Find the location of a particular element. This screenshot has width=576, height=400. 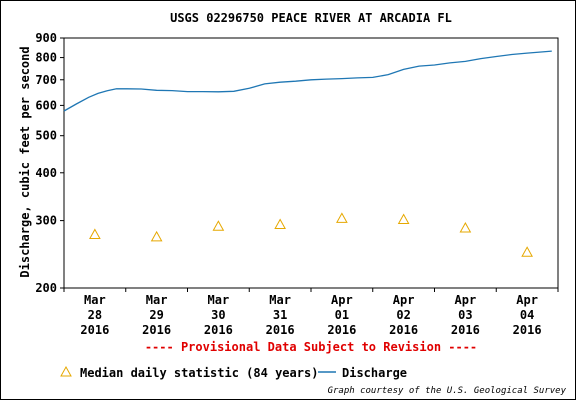

legend-discharge-label: Discharge is located at coordinates (374, 373).